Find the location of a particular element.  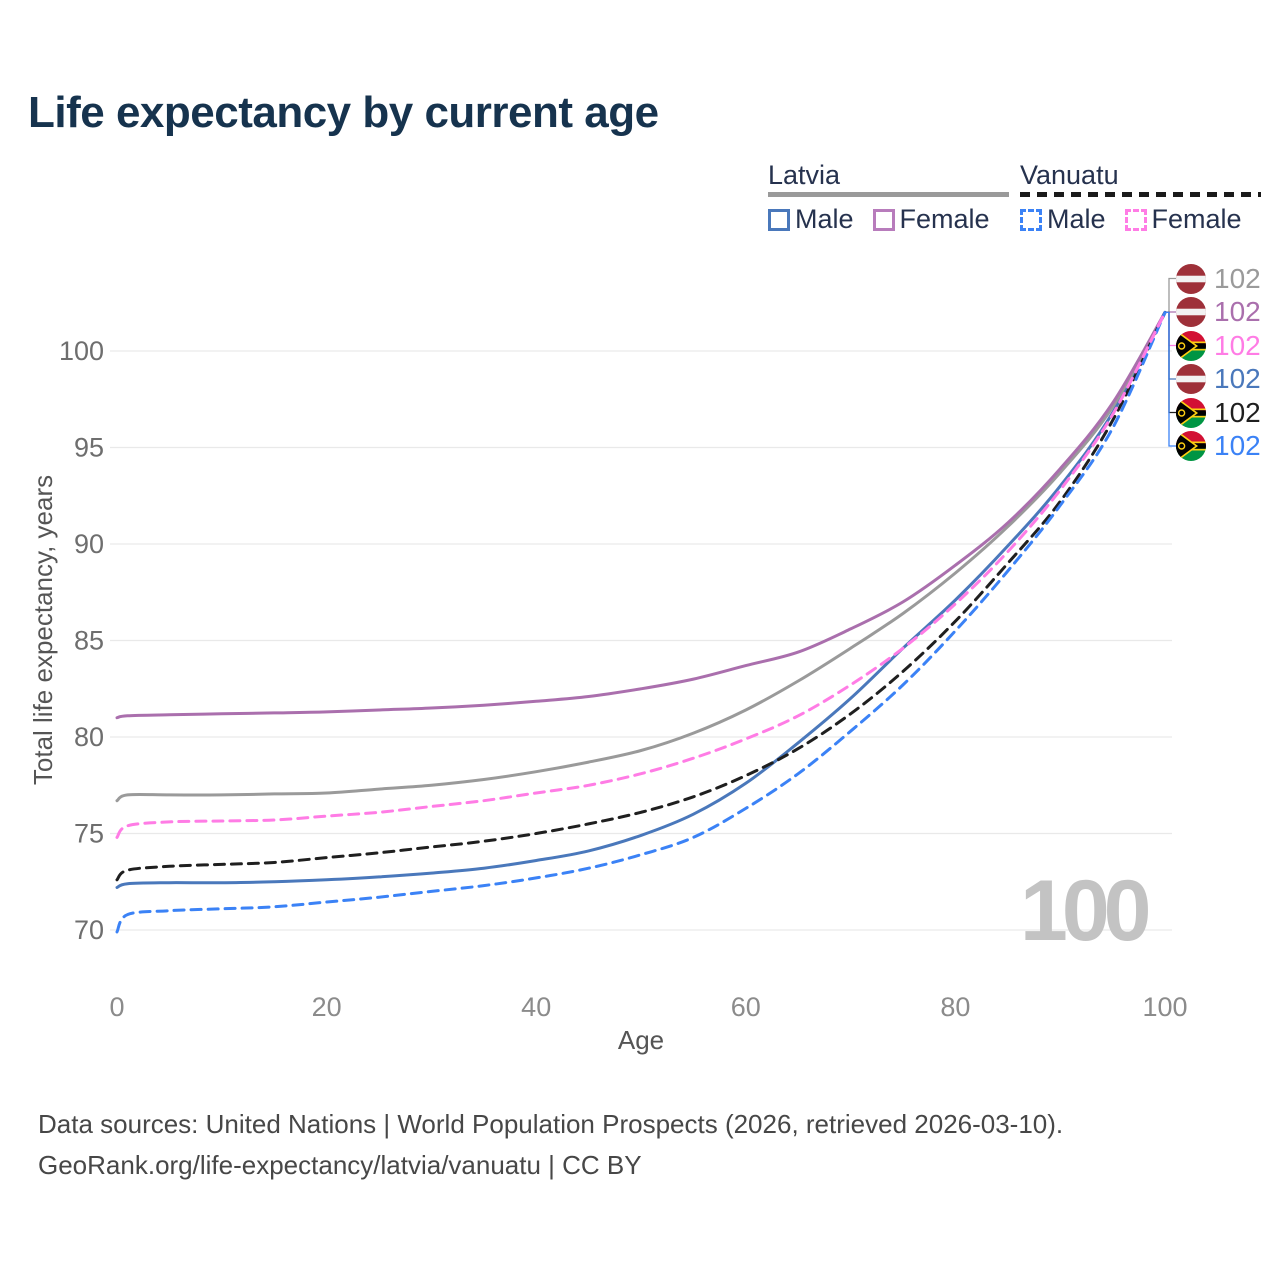

legend-country-vanuatu: Vanuatu is located at coordinates (1140, 178).